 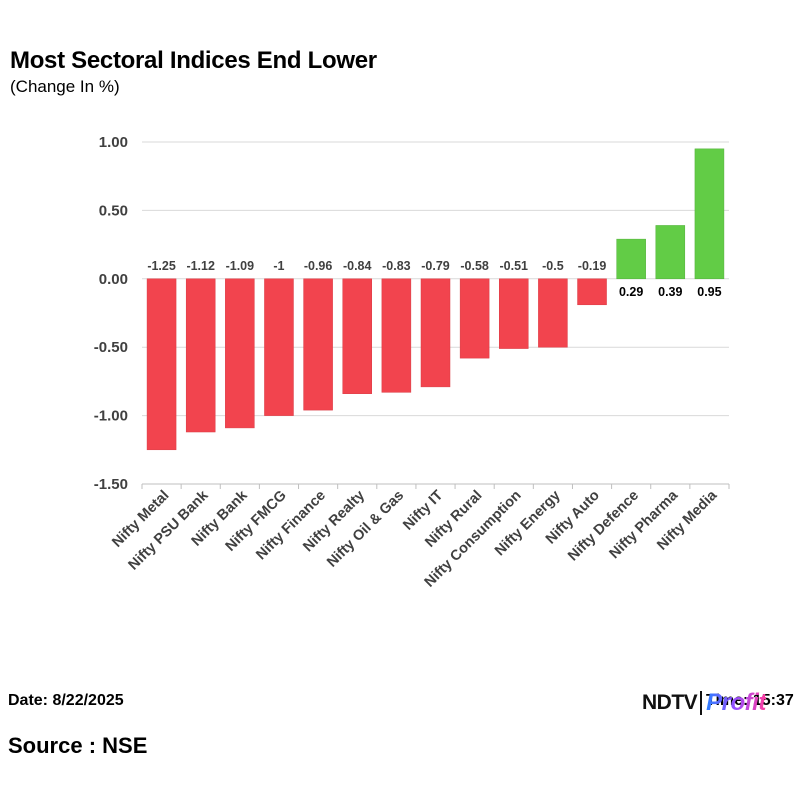 I want to click on data-label: -0.79, so click(x=435, y=266).